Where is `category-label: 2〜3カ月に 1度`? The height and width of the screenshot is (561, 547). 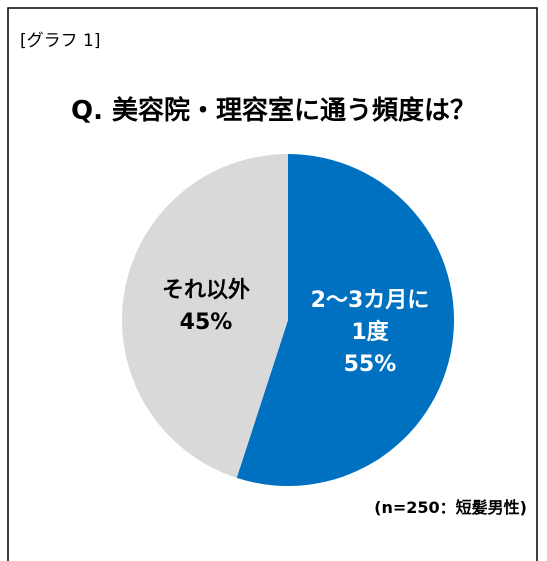
category-label: 2〜3カ月に 1度 is located at coordinates (370, 317).